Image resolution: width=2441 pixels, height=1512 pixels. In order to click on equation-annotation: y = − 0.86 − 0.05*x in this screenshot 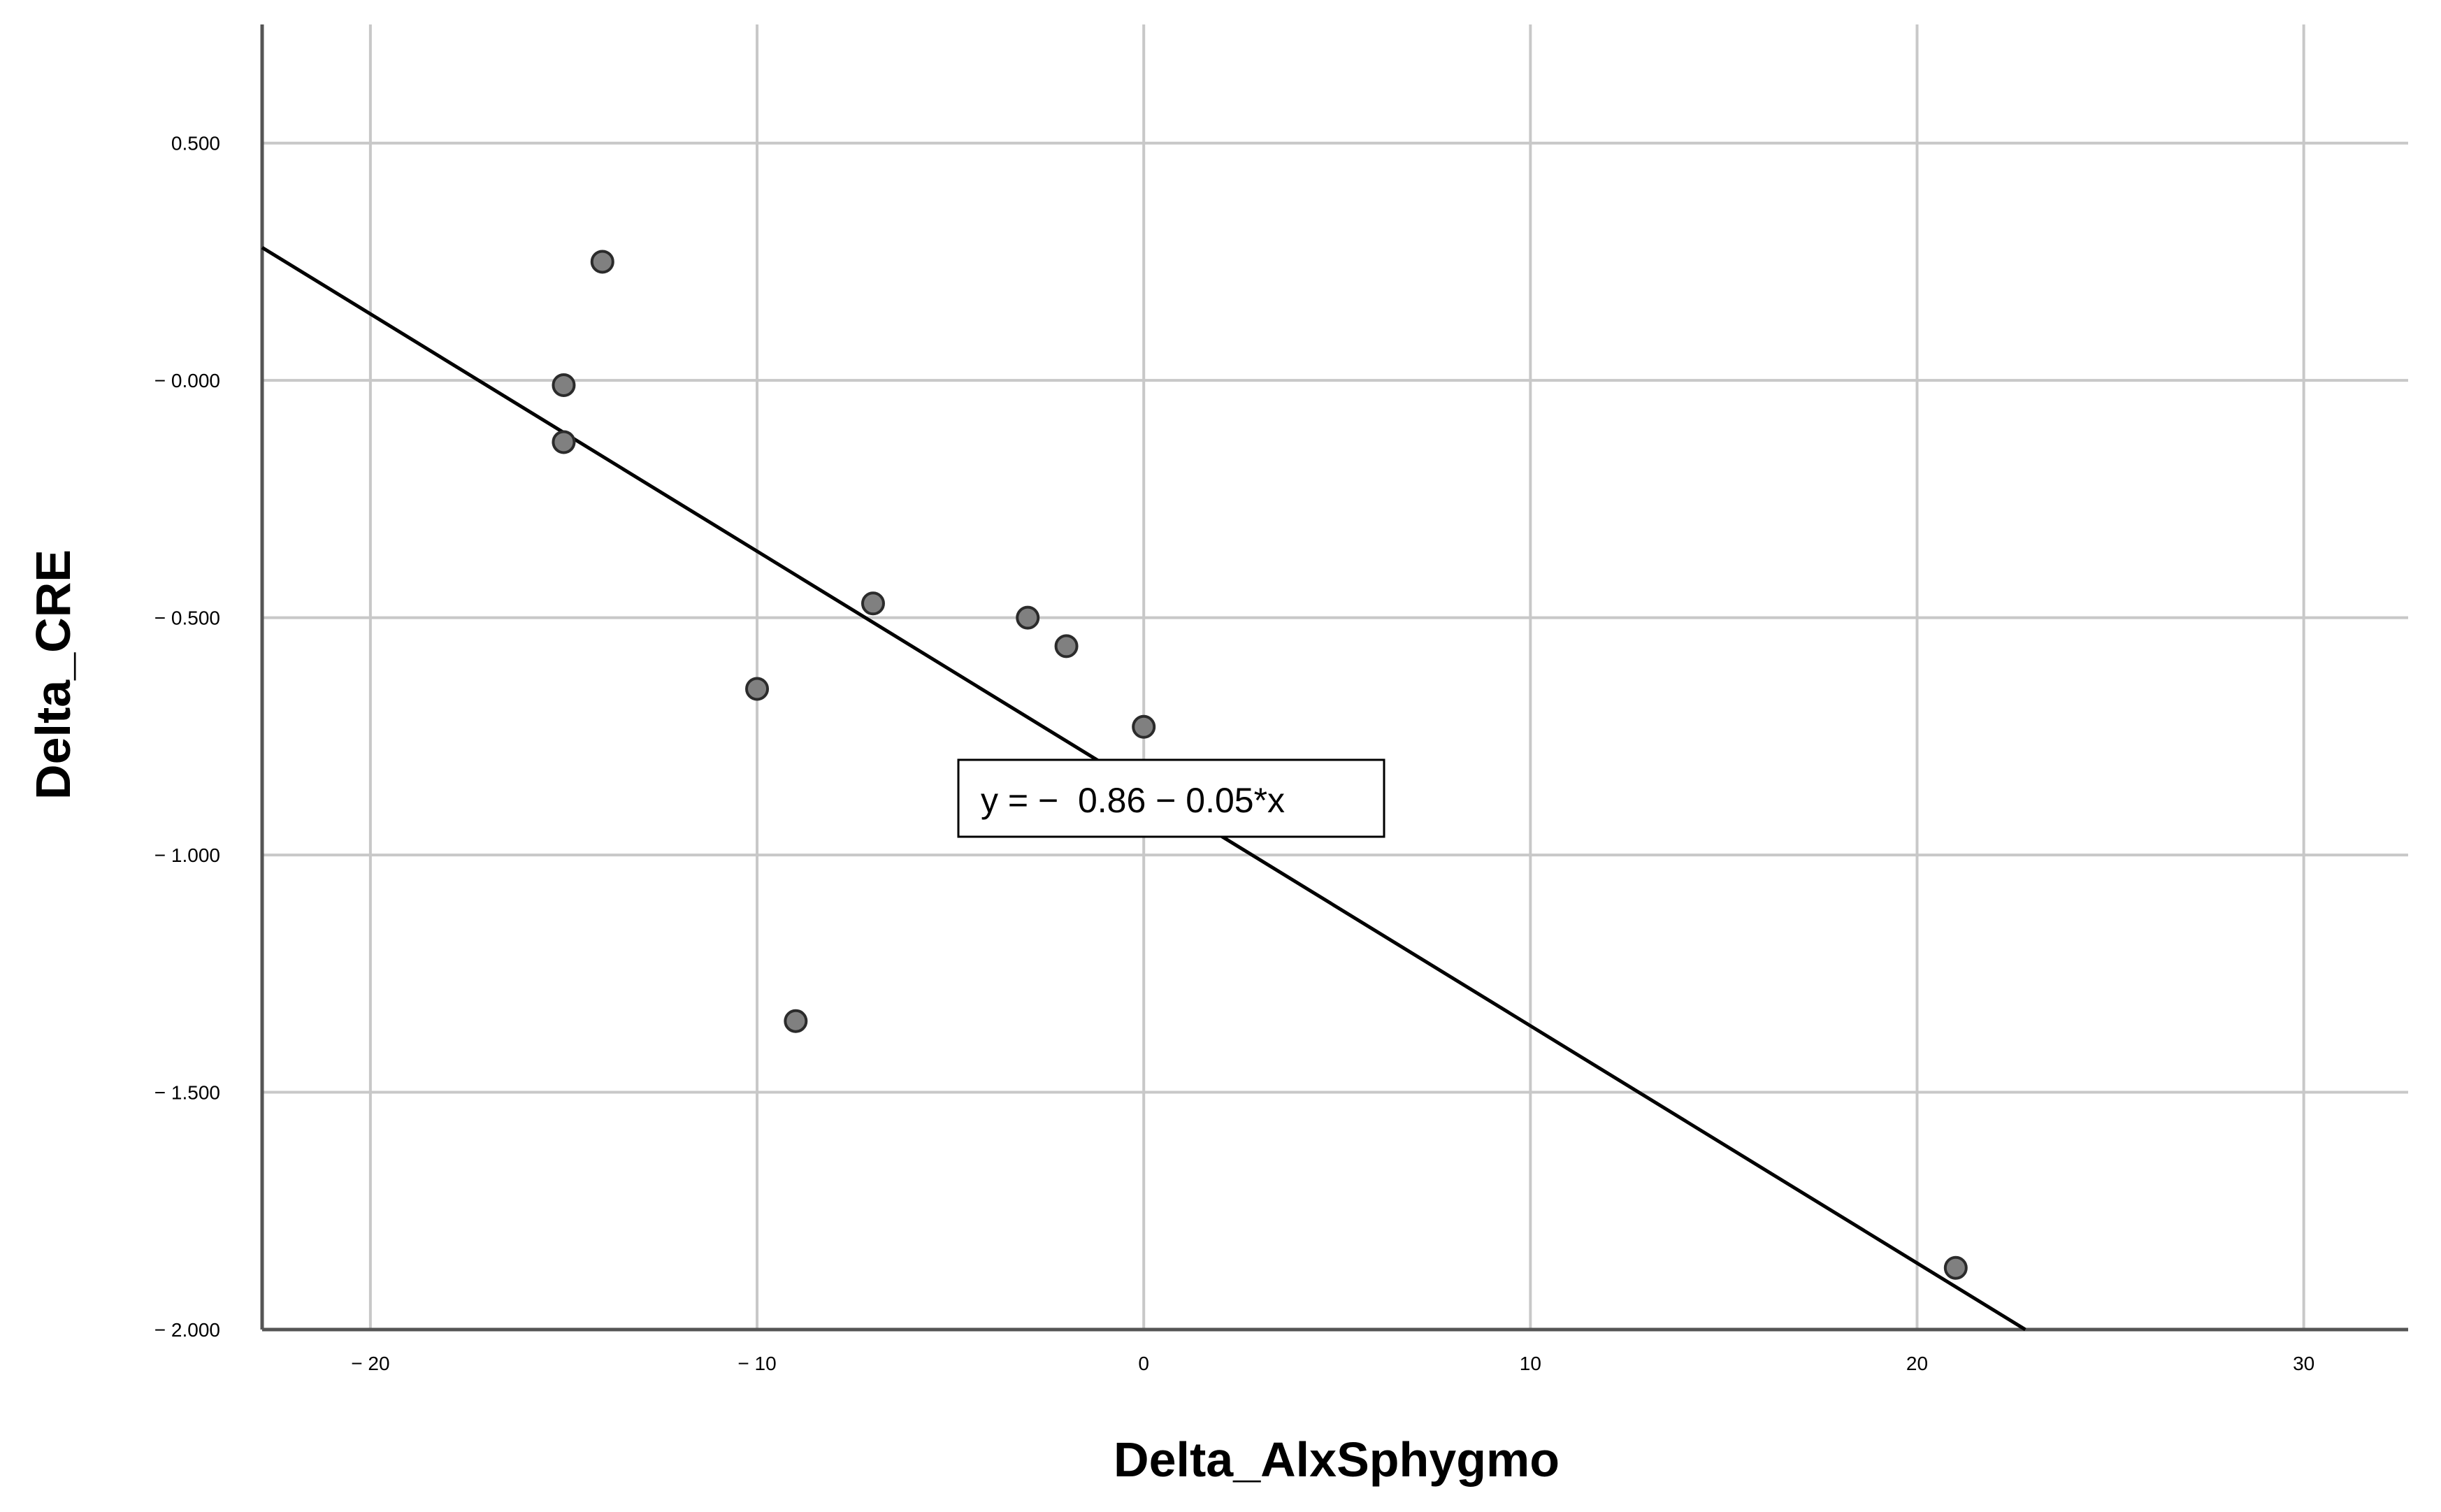, I will do `click(1171, 798)`.